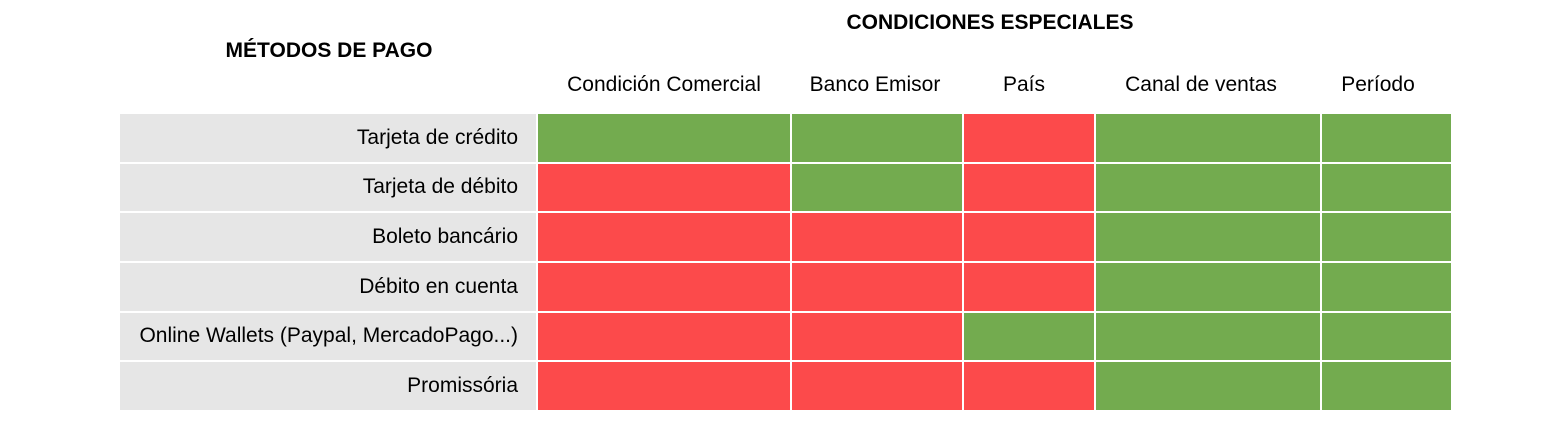 The image size is (1556, 448). I want to click on status-cell-tarjeta-de-debito-condicion-comercial-red, so click(664, 187).